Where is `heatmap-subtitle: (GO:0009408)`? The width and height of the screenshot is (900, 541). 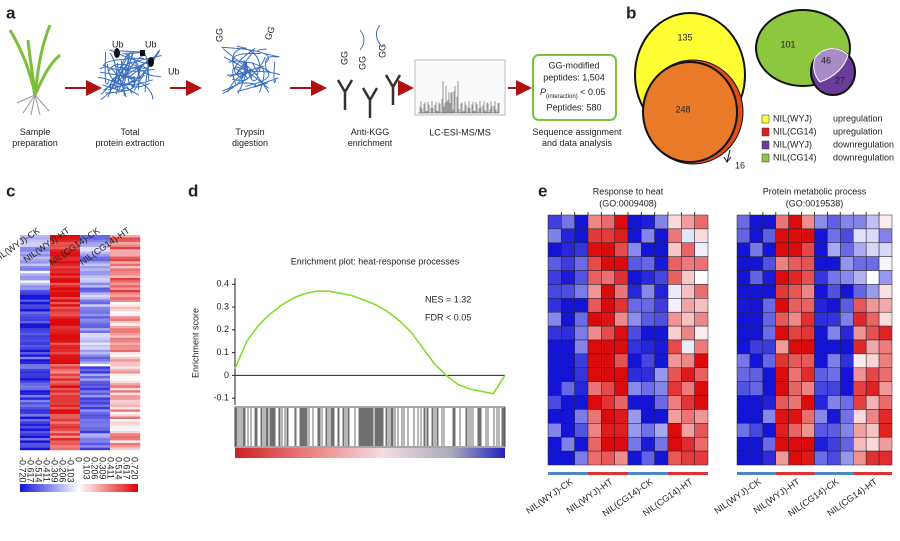
heatmap-subtitle: (GO:0009408) is located at coordinates (628, 203).